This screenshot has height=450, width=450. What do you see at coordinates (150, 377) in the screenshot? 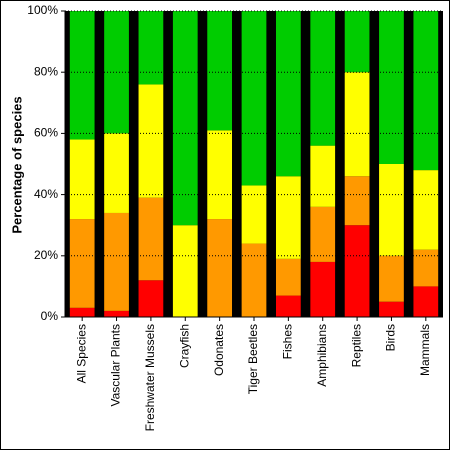
I see `x-tick-label: Freshwater Mussels` at bounding box center [150, 377].